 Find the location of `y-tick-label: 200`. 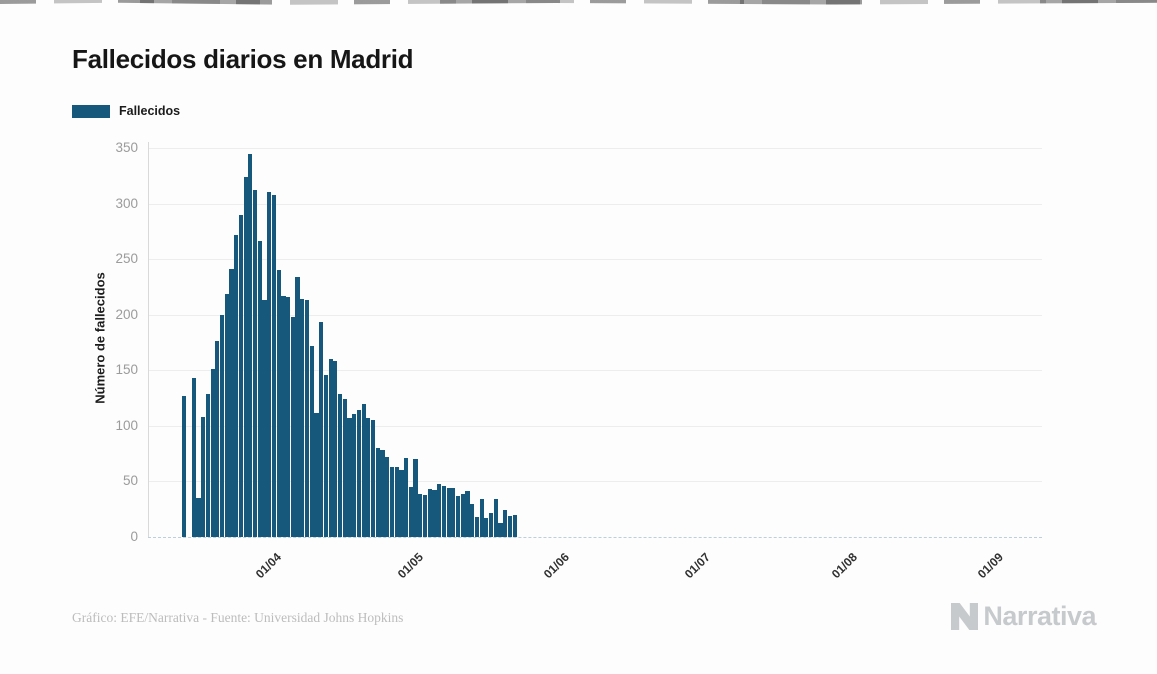

y-tick-label: 200 is located at coordinates (126, 314).